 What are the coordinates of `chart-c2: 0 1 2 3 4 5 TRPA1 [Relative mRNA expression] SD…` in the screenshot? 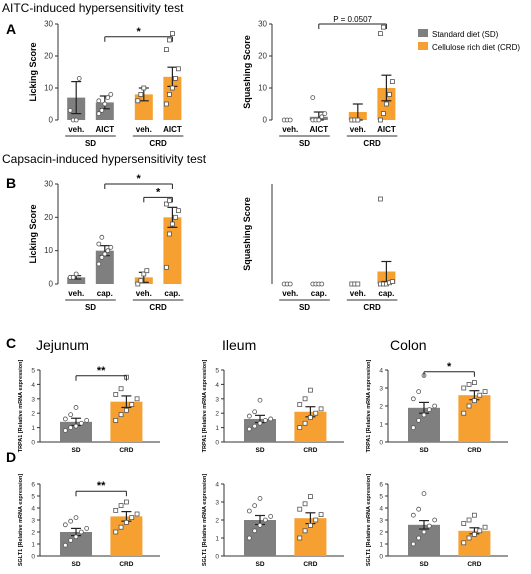 It's located at (273, 407).